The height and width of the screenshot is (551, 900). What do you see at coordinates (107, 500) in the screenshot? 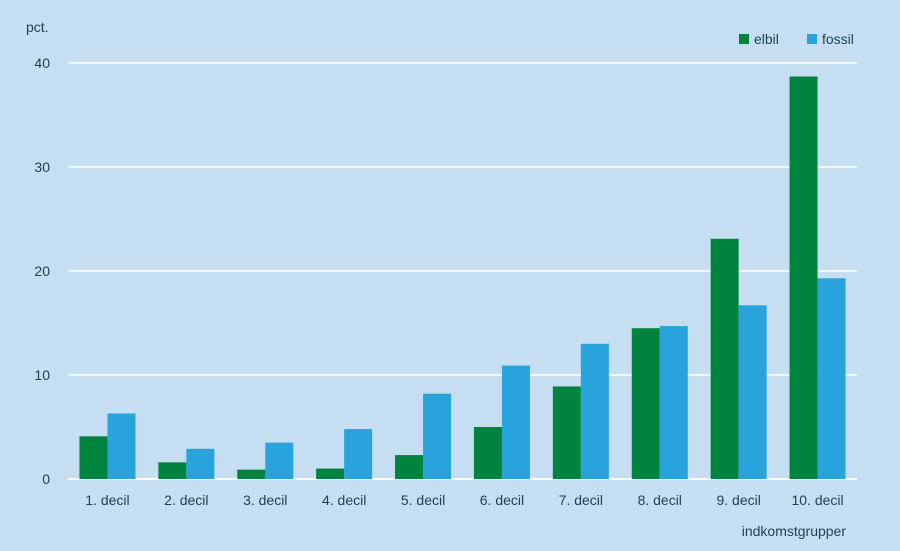
I see `x-tick-label: 1. decil` at bounding box center [107, 500].